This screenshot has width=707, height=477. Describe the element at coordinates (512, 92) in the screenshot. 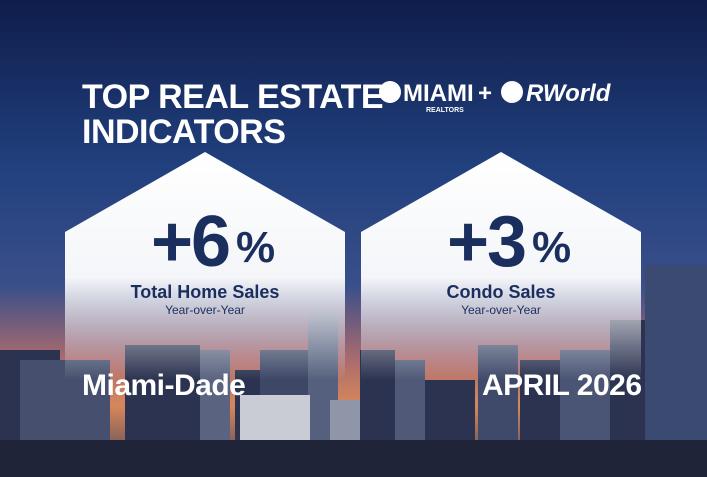

I see `rworld-logo-icon` at that location.